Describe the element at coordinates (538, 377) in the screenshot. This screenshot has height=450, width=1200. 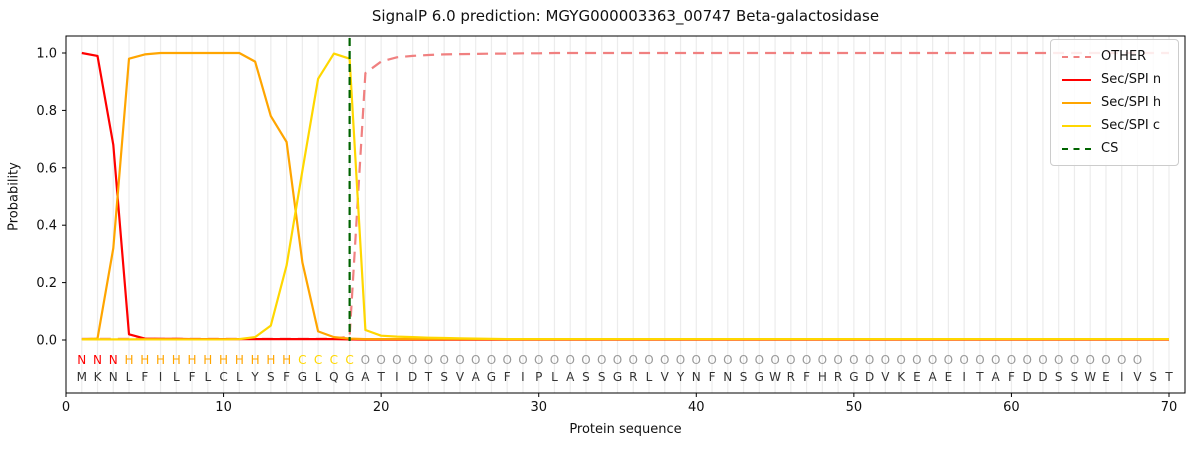
I see `residue-letter: P` at that location.